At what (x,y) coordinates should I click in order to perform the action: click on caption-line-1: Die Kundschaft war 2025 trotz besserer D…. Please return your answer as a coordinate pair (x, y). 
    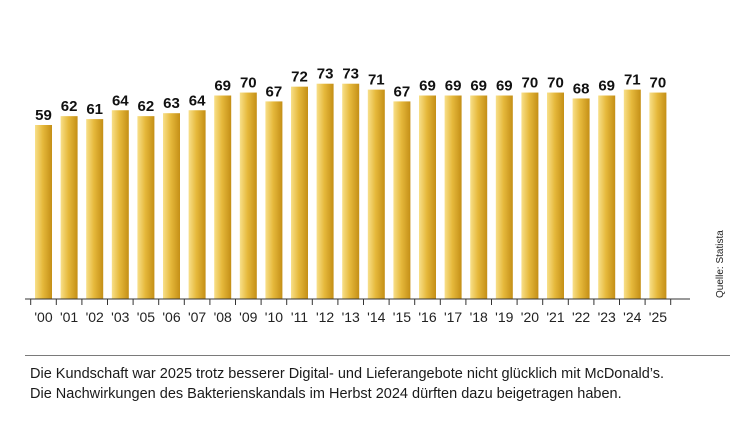
    Looking at the image, I should click on (347, 374).